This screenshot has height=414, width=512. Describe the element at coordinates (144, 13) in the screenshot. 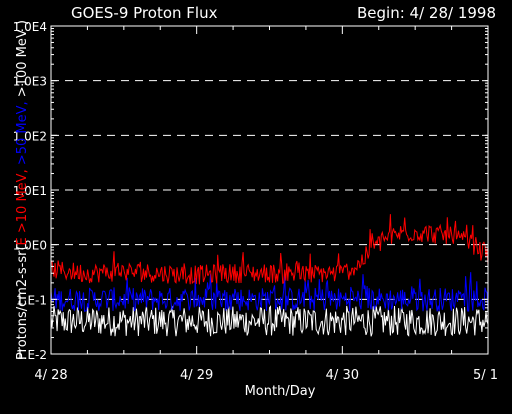

I see `chart-title: GOES-9 Proton Flux` at that location.